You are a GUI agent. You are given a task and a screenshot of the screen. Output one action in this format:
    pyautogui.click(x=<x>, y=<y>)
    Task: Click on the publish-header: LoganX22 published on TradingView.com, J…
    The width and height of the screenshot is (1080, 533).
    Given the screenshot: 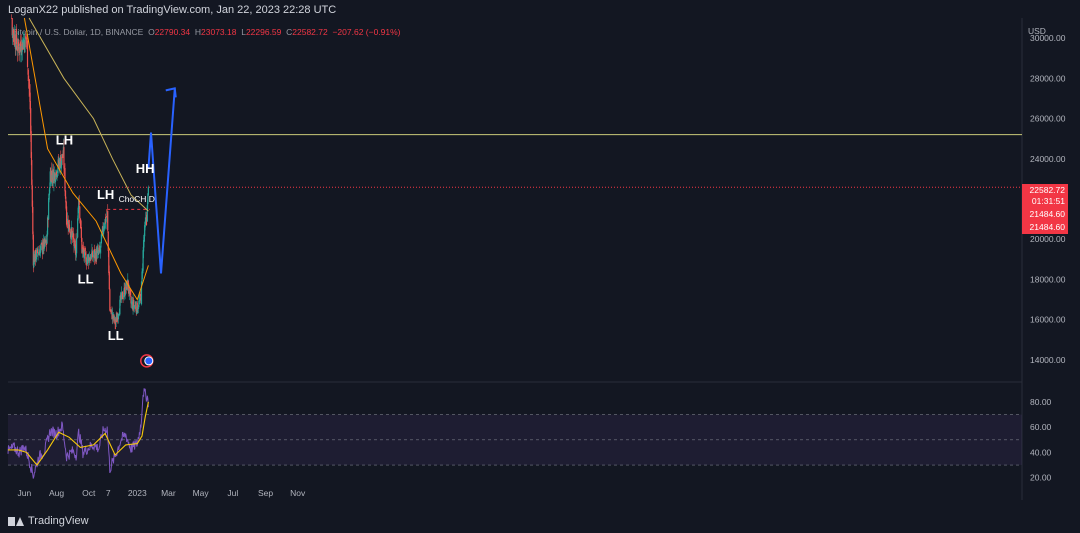 What is the action you would take?
    pyautogui.click(x=172, y=10)
    